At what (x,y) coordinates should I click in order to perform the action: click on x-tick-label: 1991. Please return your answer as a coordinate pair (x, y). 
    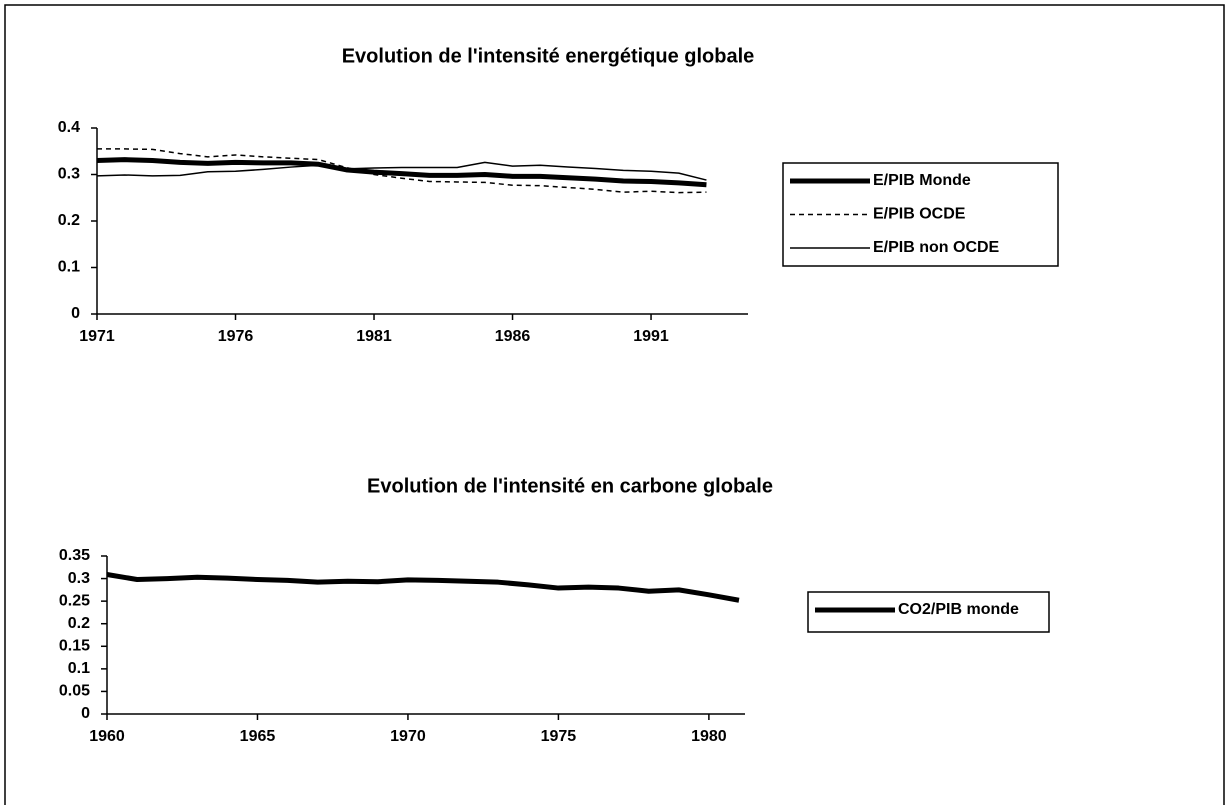
    Looking at the image, I should click on (651, 336).